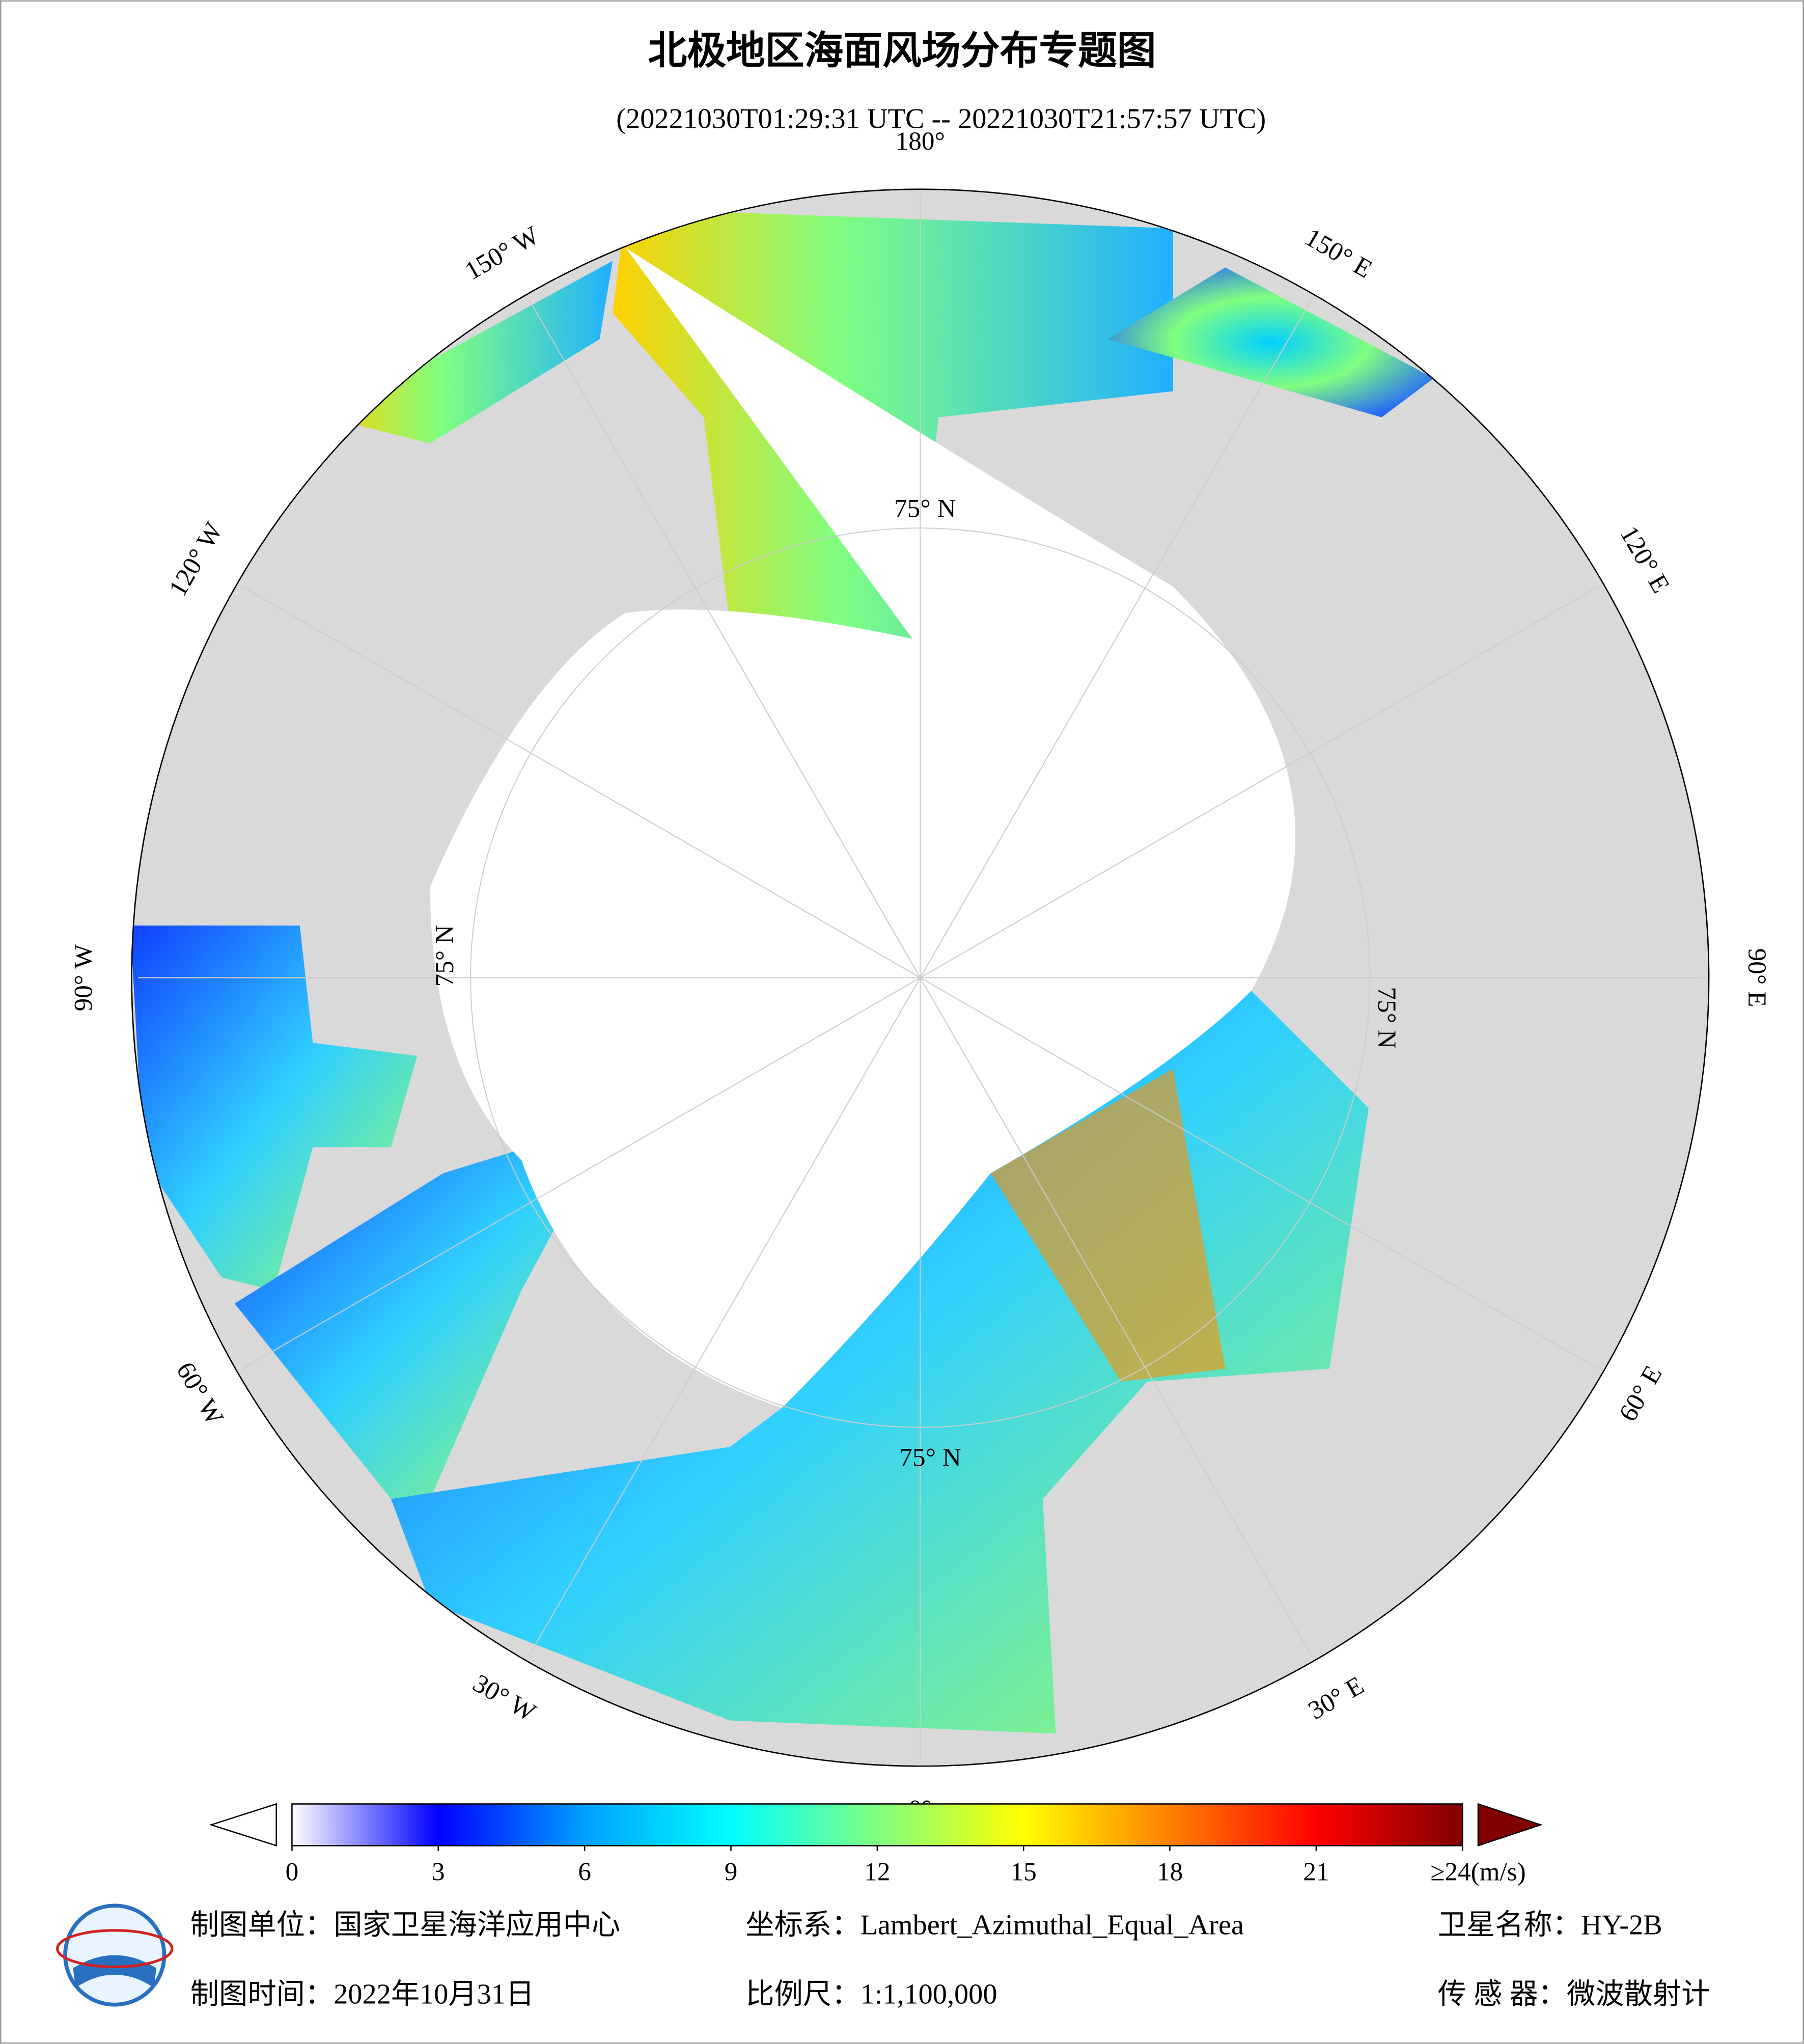 This screenshot has width=1804, height=2044. What do you see at coordinates (405, 1925) in the screenshot?
I see `footer-text: 制图单位：国家卫星海洋应用中心` at bounding box center [405, 1925].